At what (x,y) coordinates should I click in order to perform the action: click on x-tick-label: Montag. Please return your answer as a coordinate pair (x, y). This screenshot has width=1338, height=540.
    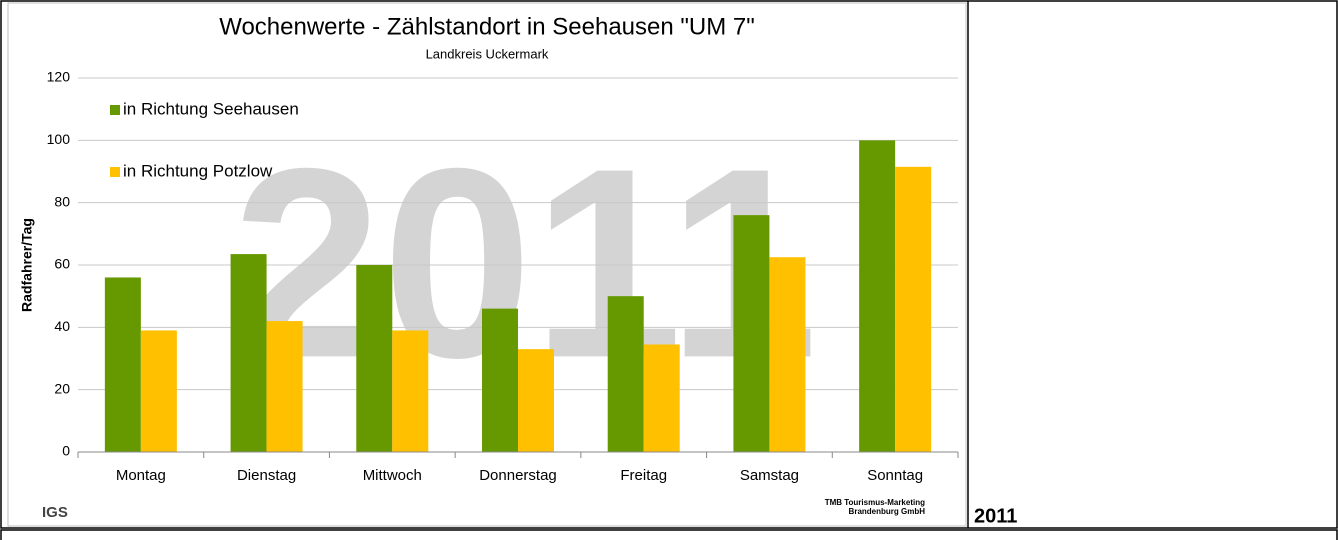
    Looking at the image, I should click on (141, 475).